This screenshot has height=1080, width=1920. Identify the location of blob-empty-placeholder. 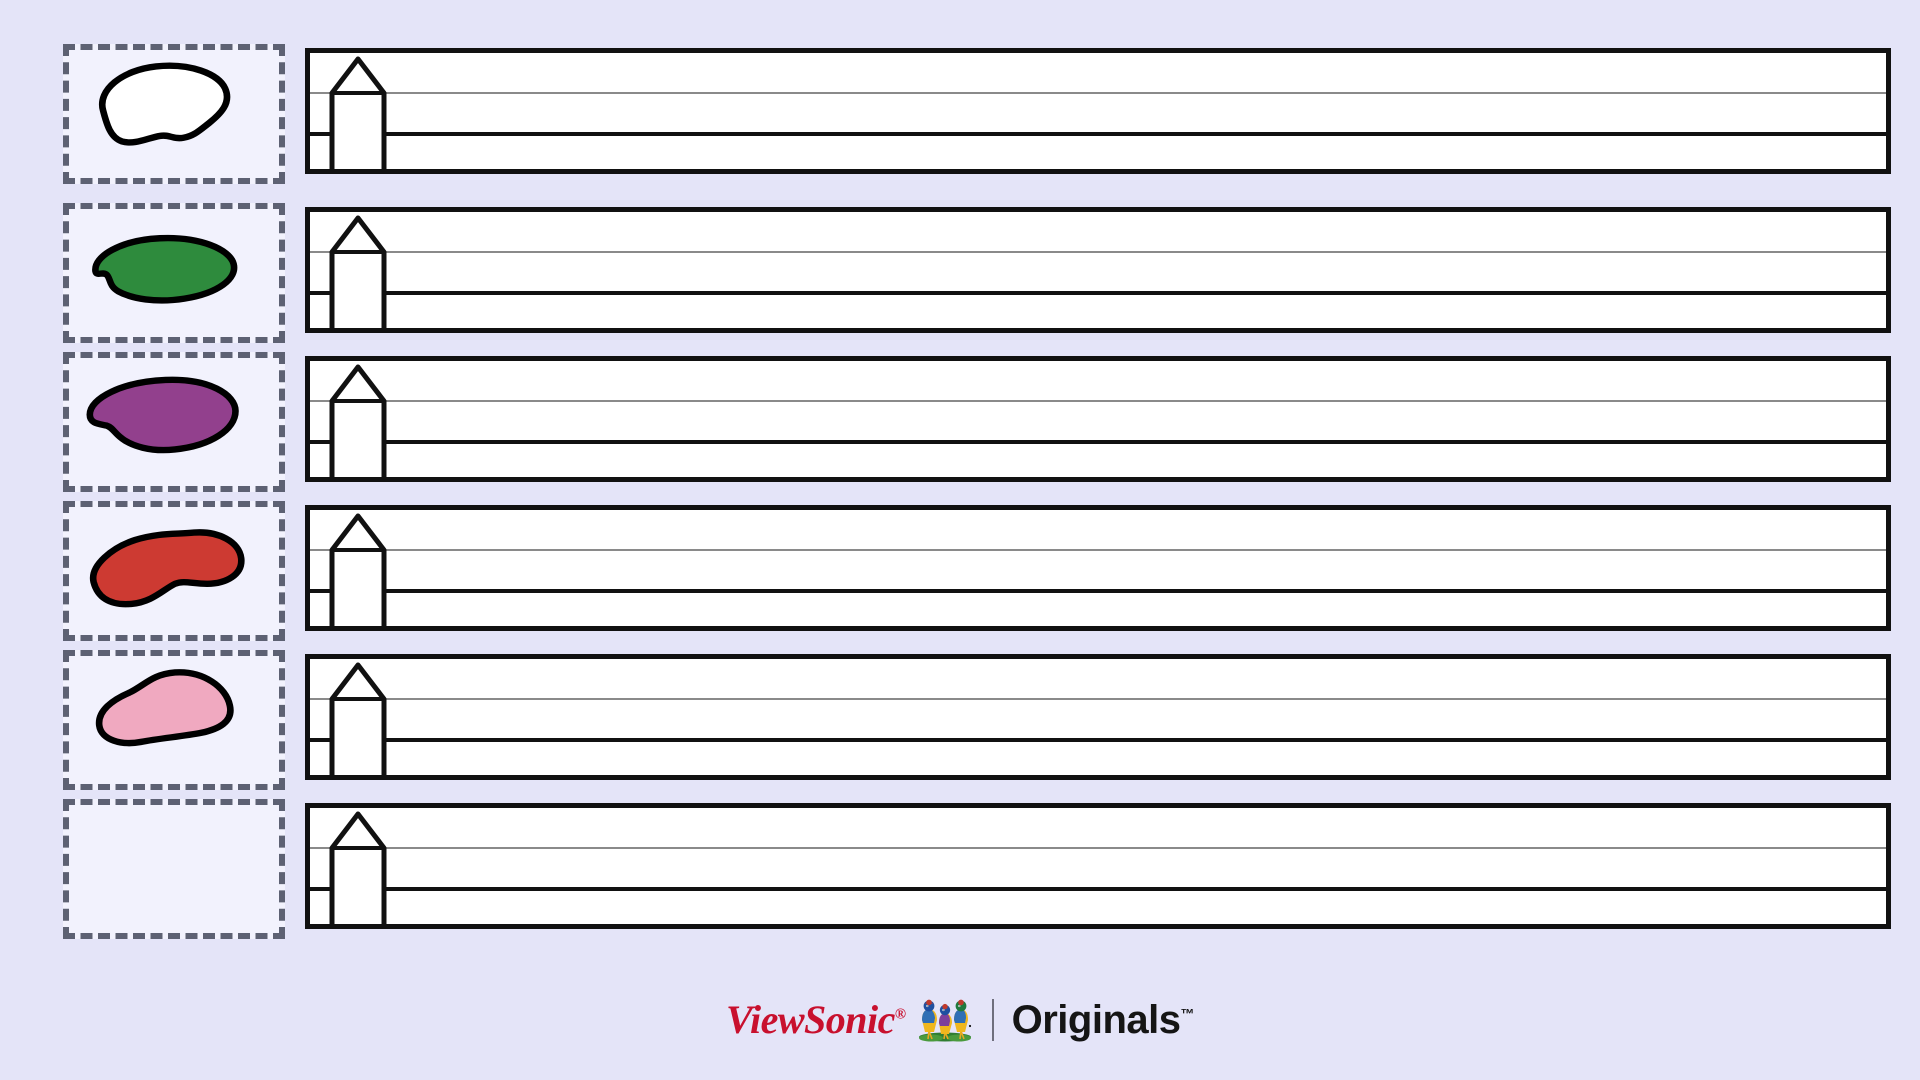
(174, 869).